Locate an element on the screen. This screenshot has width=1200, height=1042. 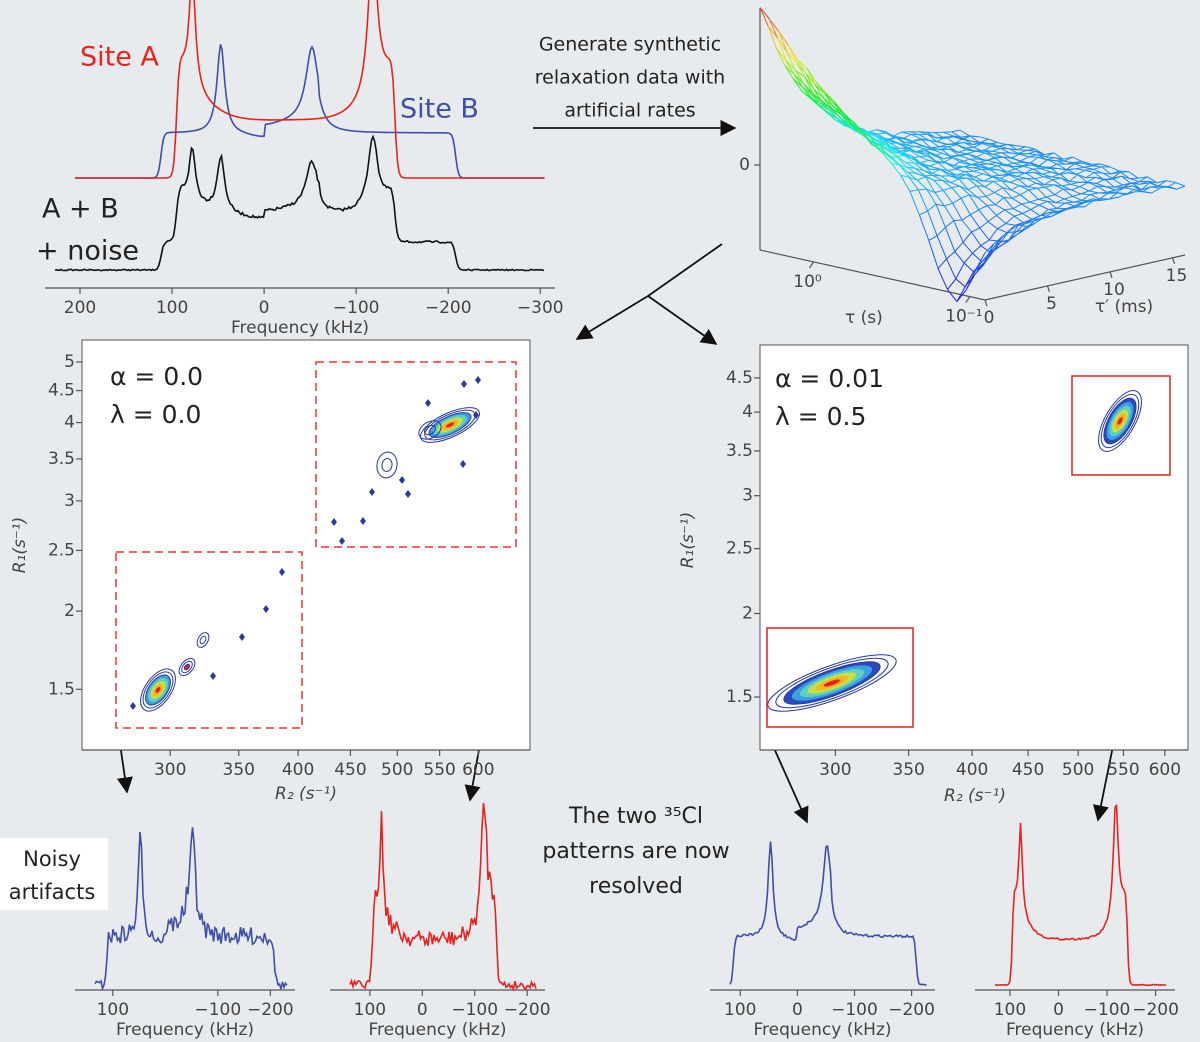
alpha-label: α = 0.0 is located at coordinates (156, 376).